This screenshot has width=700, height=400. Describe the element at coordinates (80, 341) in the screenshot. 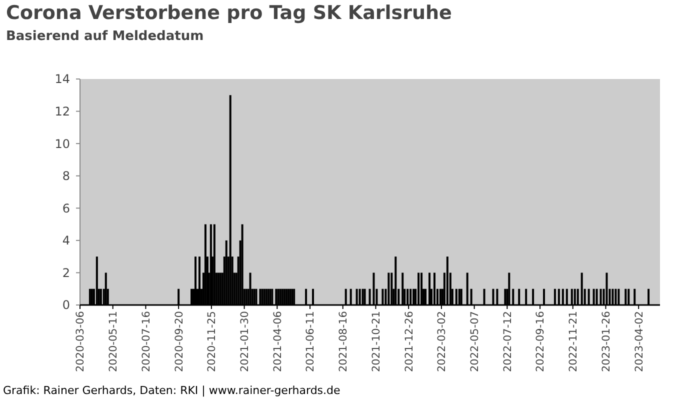

I see `x-tick-label: 2020-03-06` at that location.